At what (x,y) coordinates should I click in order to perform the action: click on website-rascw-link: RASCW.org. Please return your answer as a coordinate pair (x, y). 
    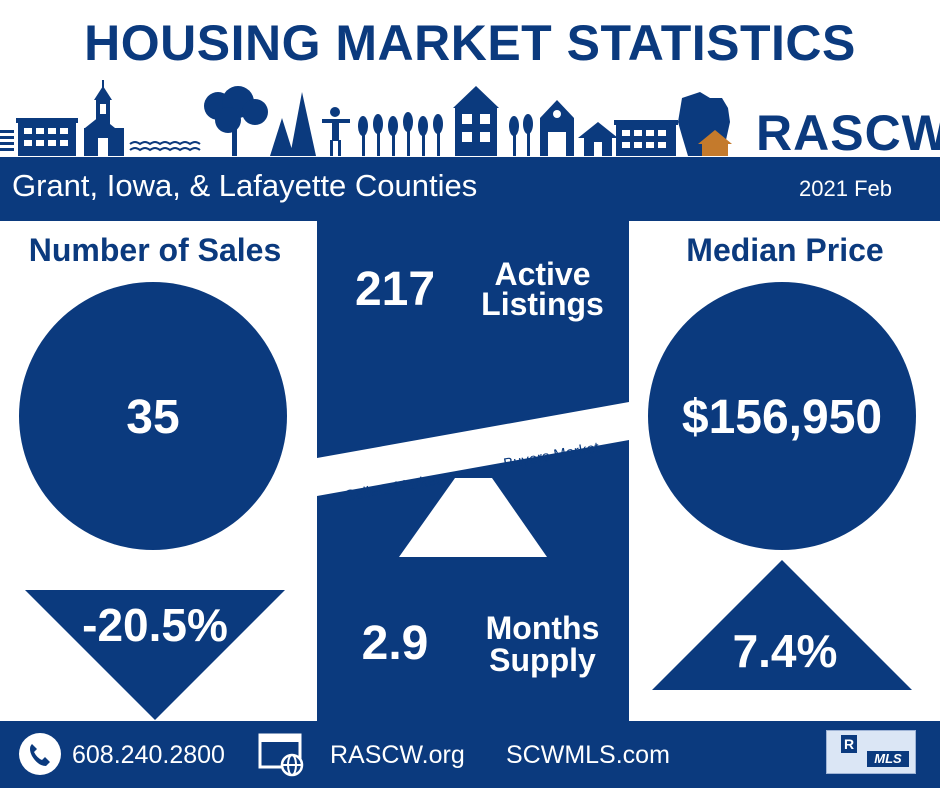
    Looking at the image, I should click on (397, 755).